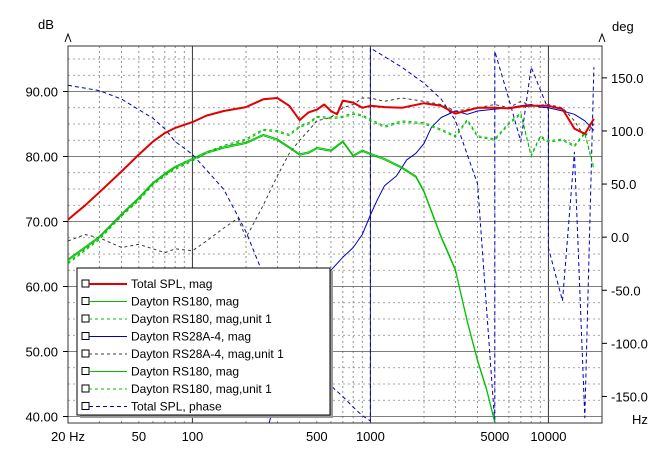 This screenshot has height=469, width=672. What do you see at coordinates (207, 354) in the screenshot?
I see `legend-label: Dayton RS28A-4, mag,unit 1` at bounding box center [207, 354].